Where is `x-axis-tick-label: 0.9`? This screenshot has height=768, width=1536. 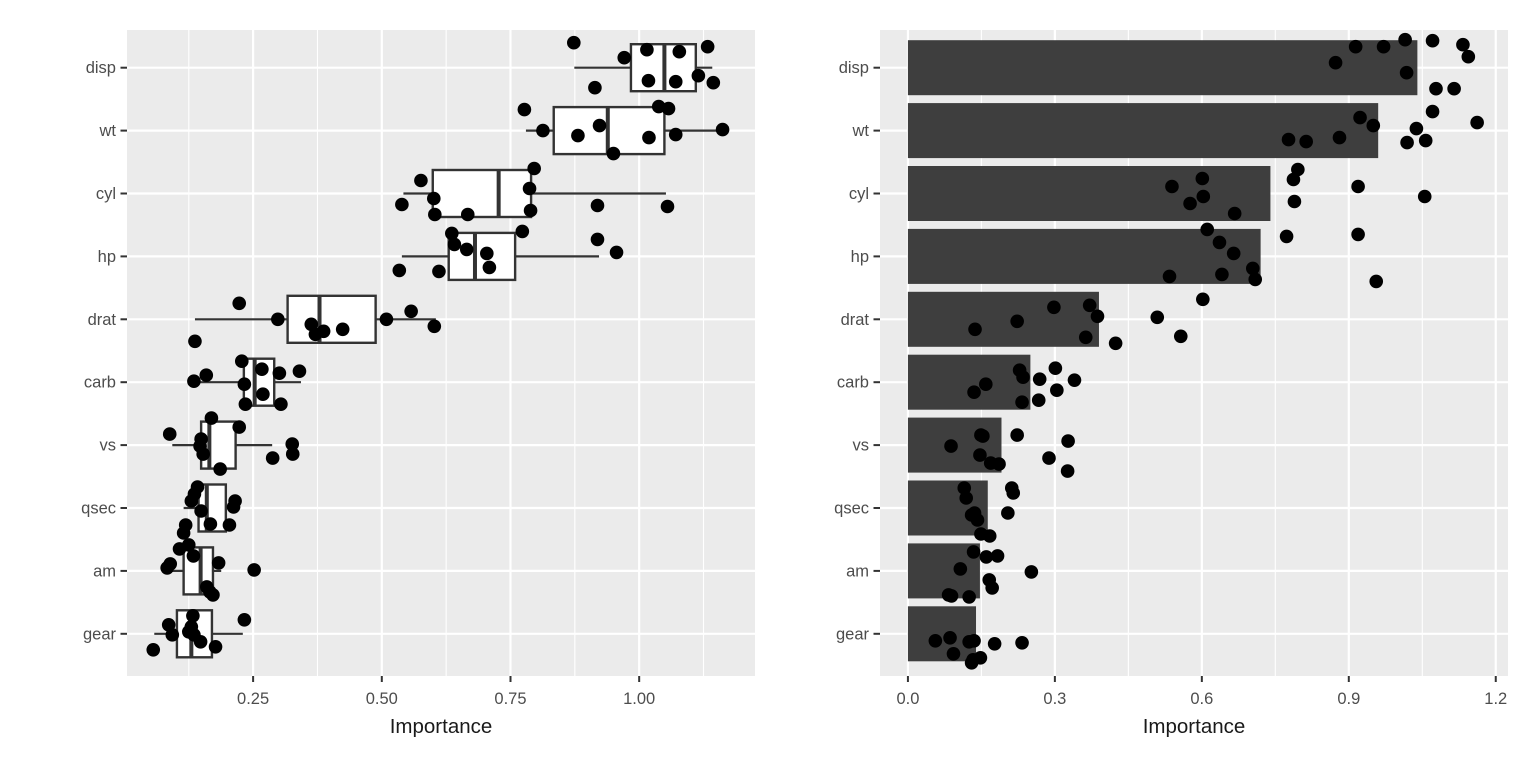 x-axis-tick-label: 0.9 is located at coordinates (1348, 699).